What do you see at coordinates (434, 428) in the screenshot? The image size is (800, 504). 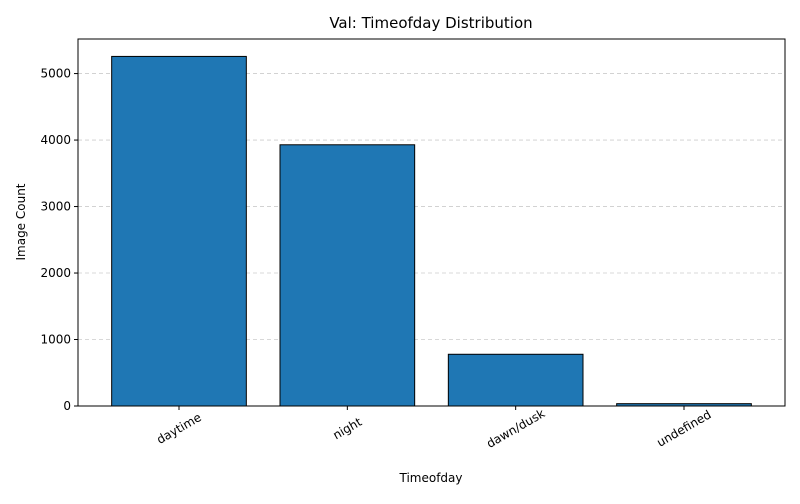 I see `x-axis-ticks: daytime night dawn/dusk undefined` at bounding box center [434, 428].